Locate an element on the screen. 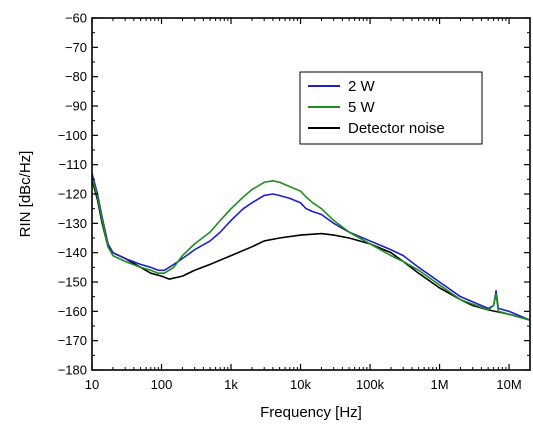 This screenshot has width=533, height=427. y-tick-label: −110 is located at coordinates (73, 164).